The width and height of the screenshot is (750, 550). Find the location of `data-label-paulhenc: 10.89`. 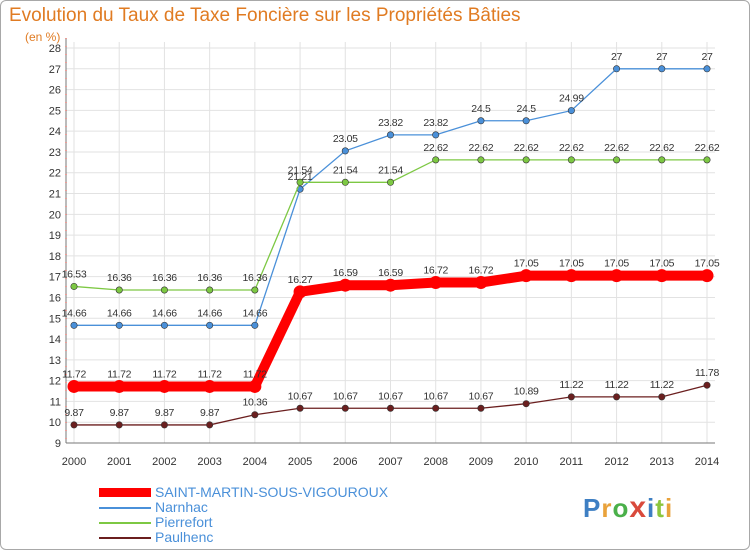

data-label-paulhenc: 10.89 is located at coordinates (526, 392).